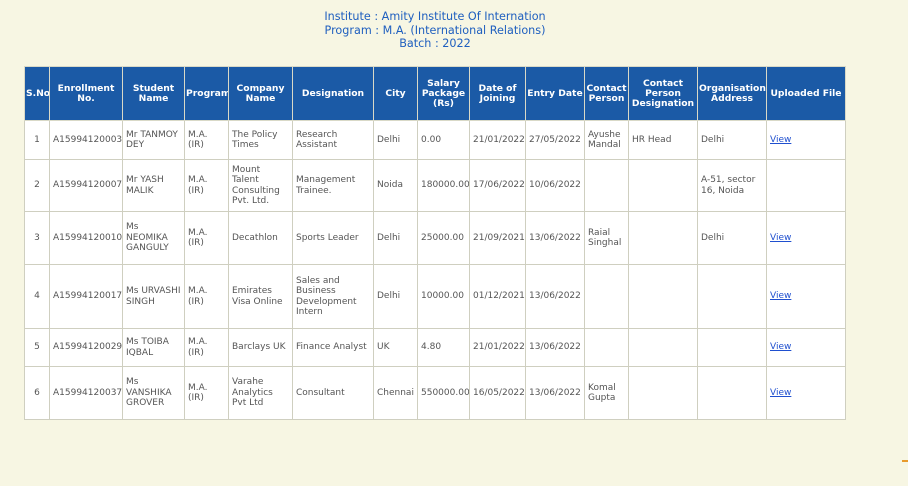 The width and height of the screenshot is (908, 486). What do you see at coordinates (153, 140) in the screenshot?
I see `student-name-cell: Mr TANMOY DEY` at bounding box center [153, 140].